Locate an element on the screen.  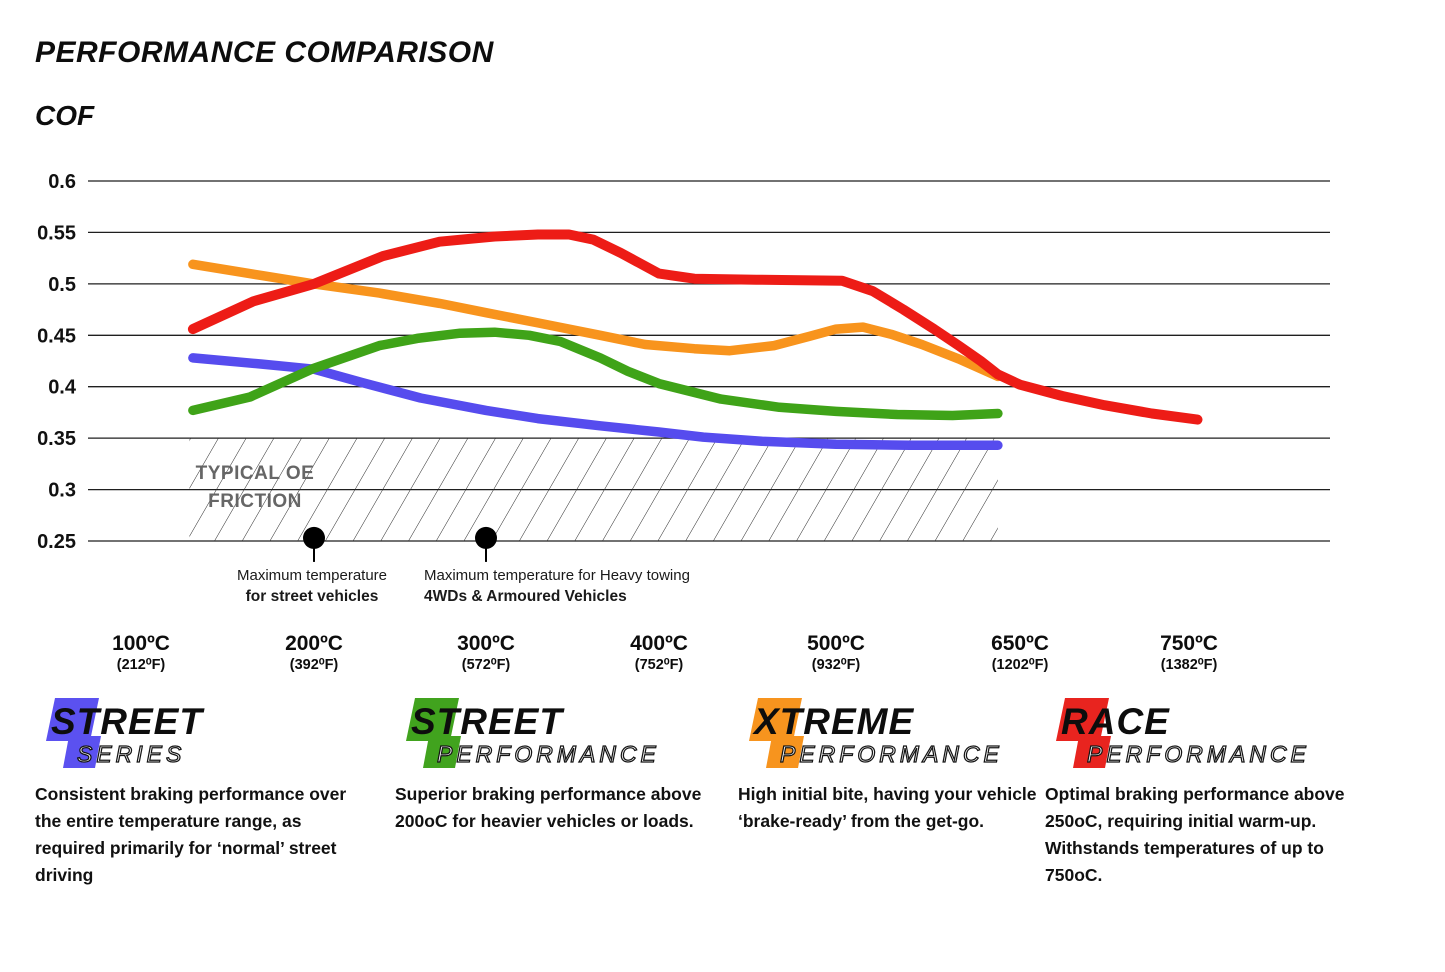
x-tick-celsius: 750ºC is located at coordinates (1189, 643).